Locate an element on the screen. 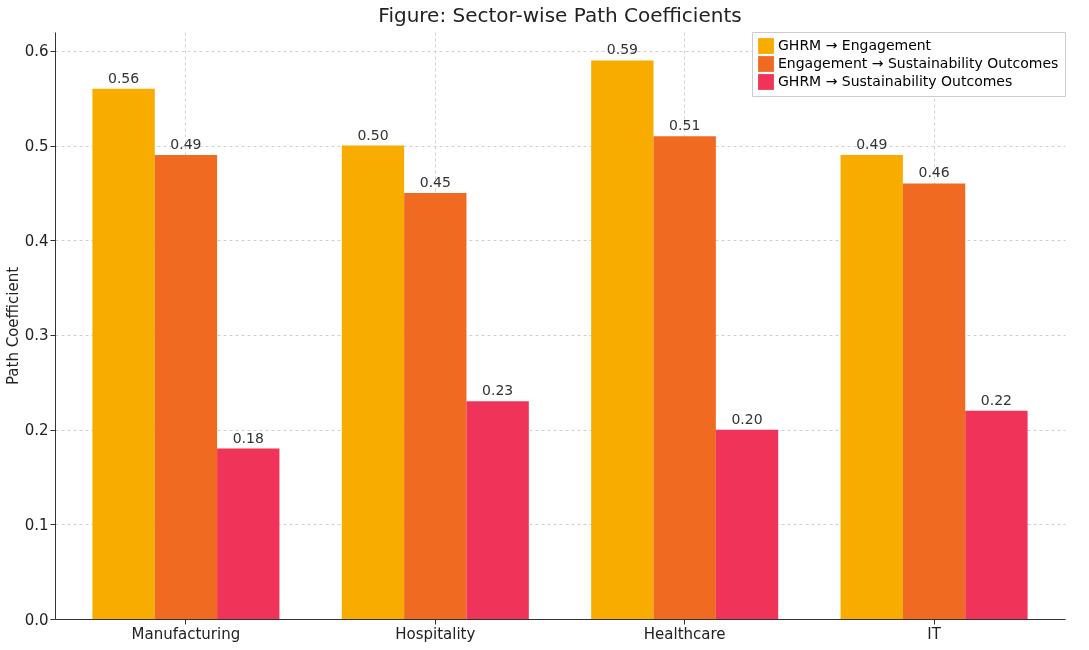  y-tick-label: 0.5 is located at coordinates (36, 146).